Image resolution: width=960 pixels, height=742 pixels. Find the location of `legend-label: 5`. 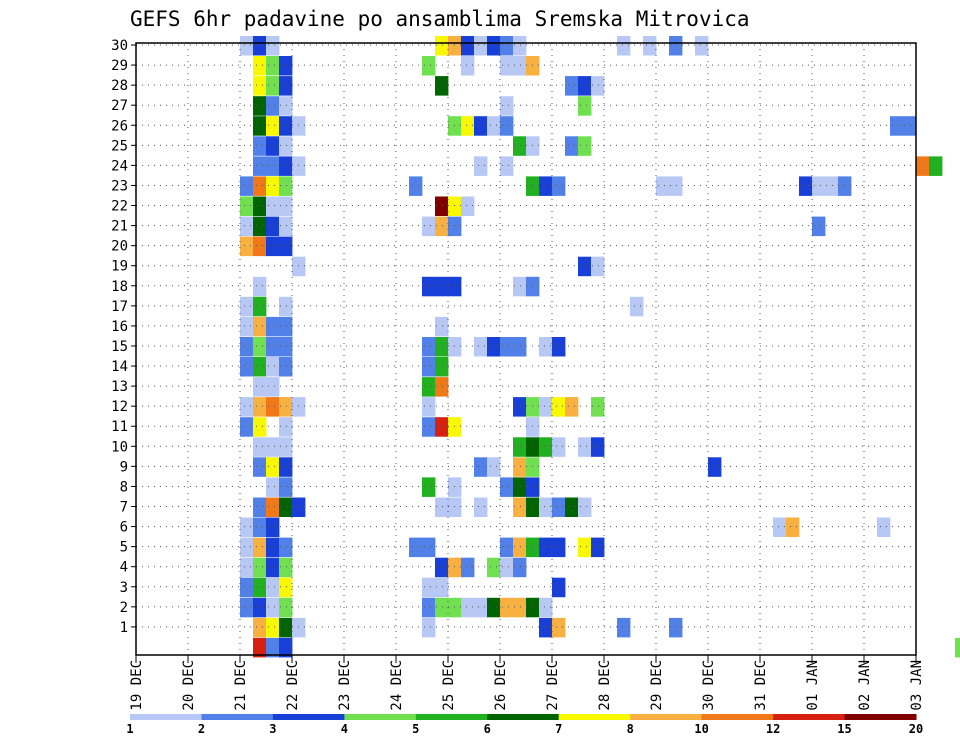

legend-label: 5 is located at coordinates (415, 729).